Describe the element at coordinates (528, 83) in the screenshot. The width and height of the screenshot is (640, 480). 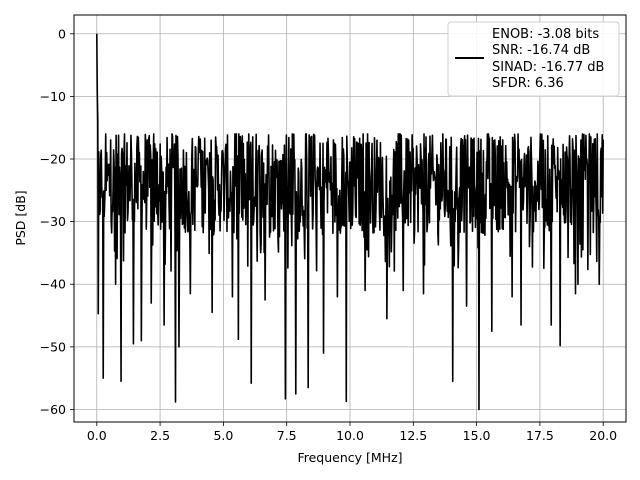
I see `legend-line-4: SFDR: 6.36` at that location.